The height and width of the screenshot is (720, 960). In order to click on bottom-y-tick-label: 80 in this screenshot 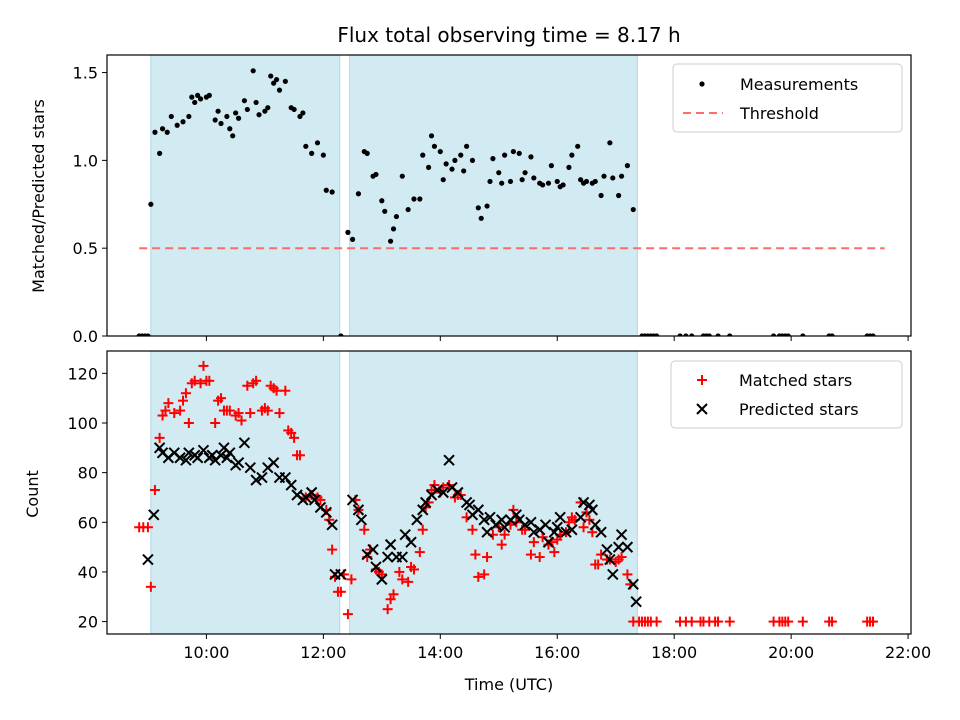, I will do `click(88, 473)`.